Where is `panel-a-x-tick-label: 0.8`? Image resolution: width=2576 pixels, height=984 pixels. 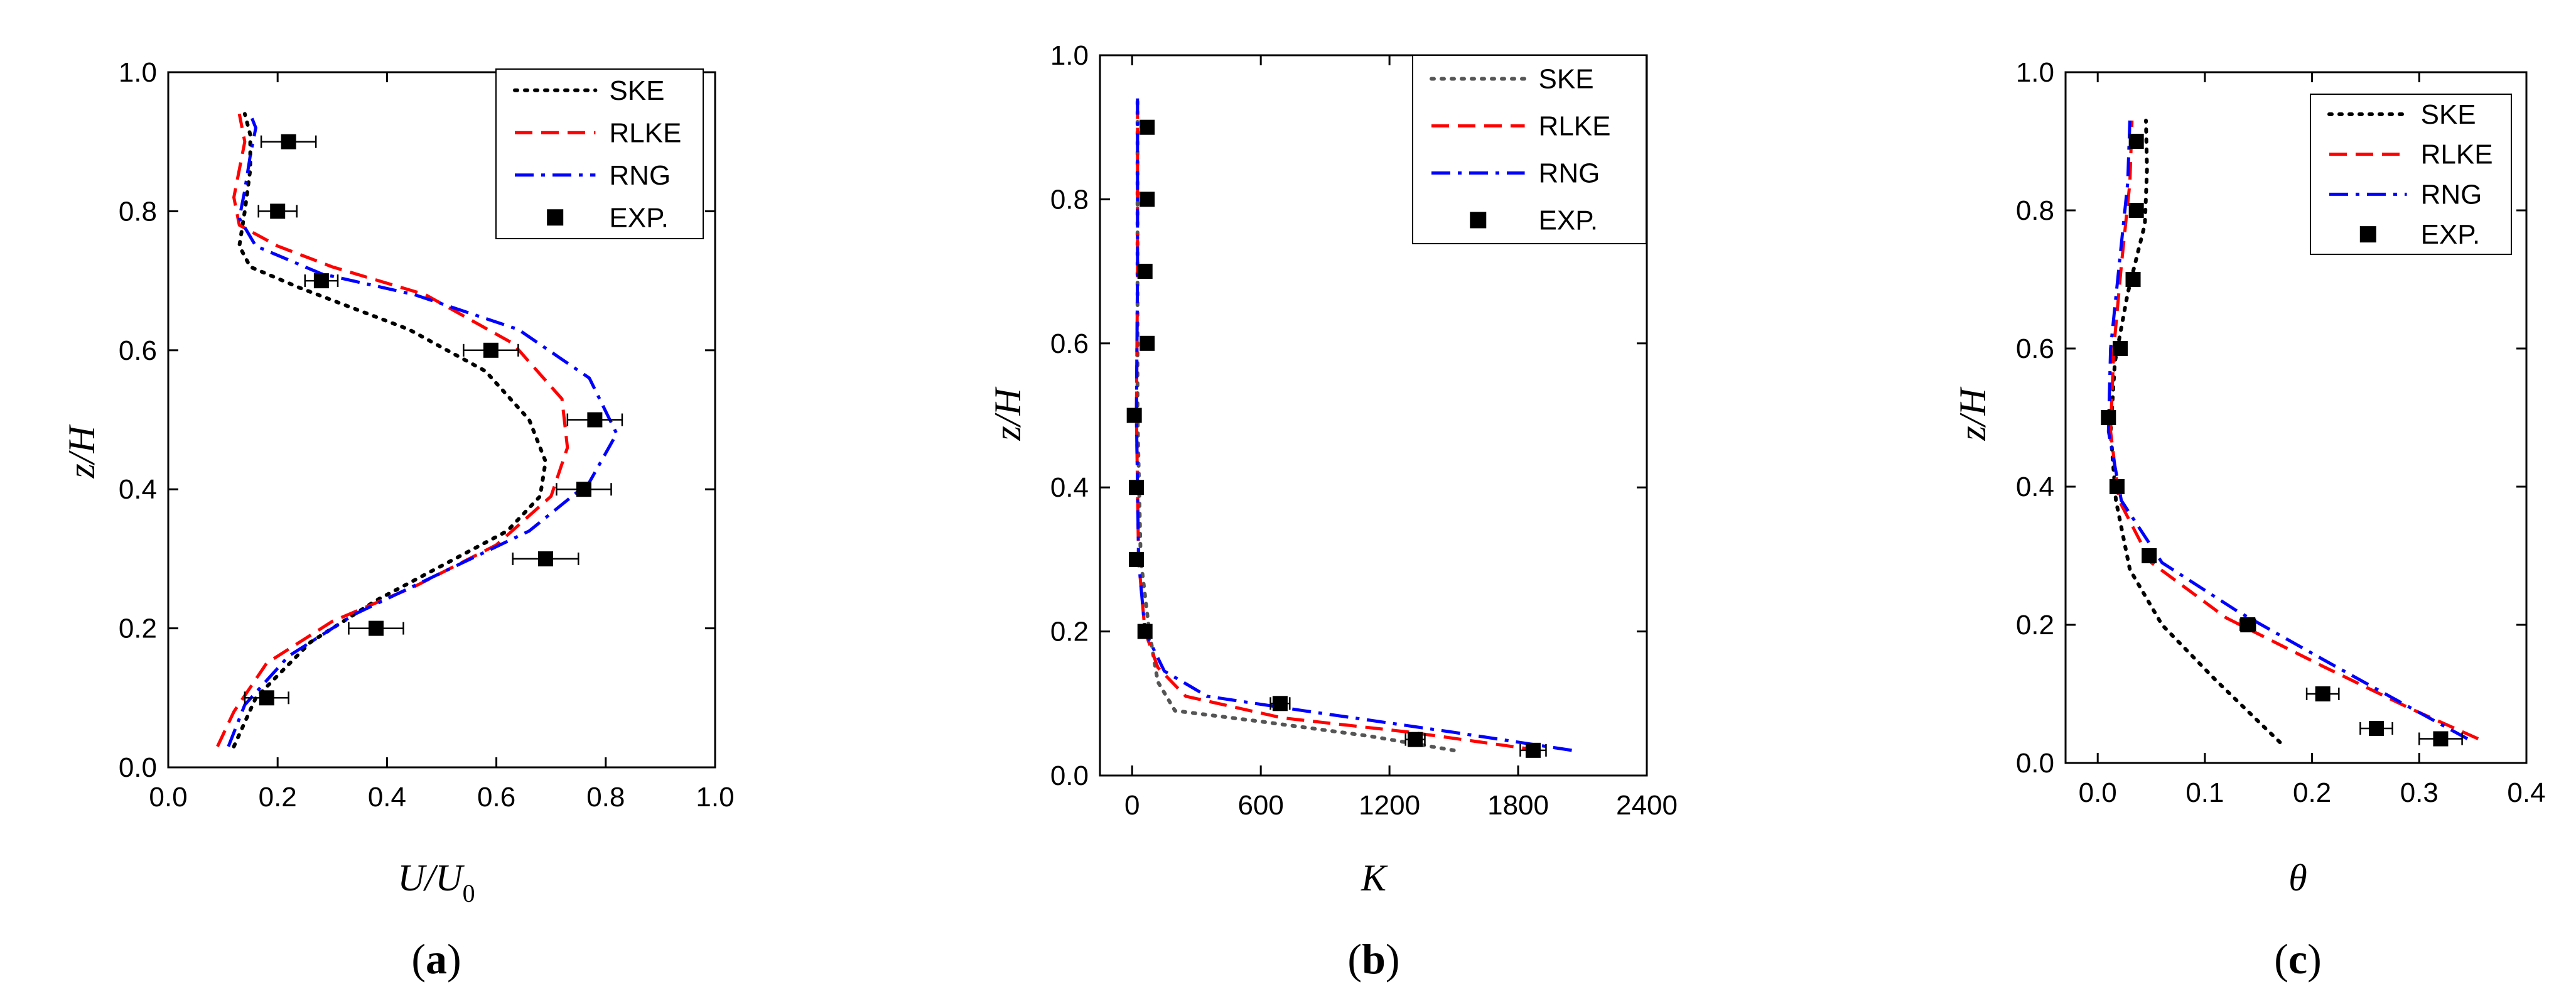 panel-a-x-tick-label: 0.8 is located at coordinates (605, 797).